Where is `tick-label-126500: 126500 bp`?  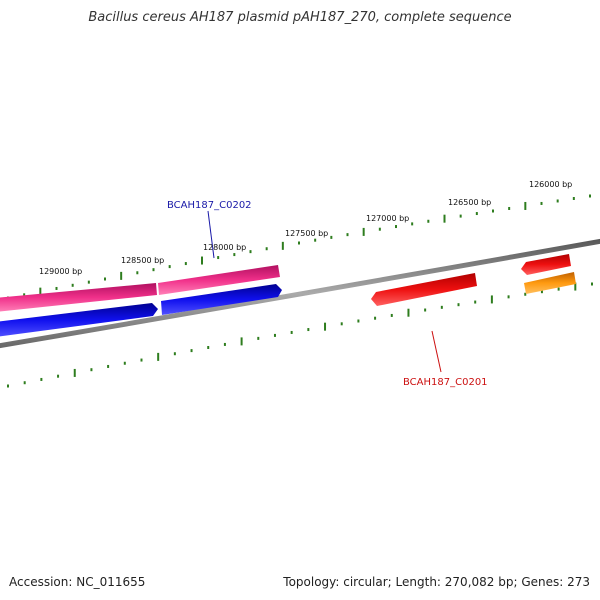
tick-label-126500: 126500 bp is located at coordinates (469, 202).